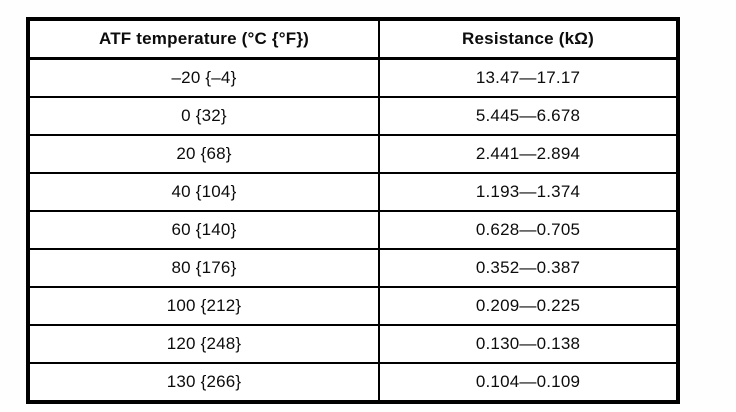  What do you see at coordinates (528, 306) in the screenshot?
I see `resistance-cell: 0.209—0.225` at bounding box center [528, 306].